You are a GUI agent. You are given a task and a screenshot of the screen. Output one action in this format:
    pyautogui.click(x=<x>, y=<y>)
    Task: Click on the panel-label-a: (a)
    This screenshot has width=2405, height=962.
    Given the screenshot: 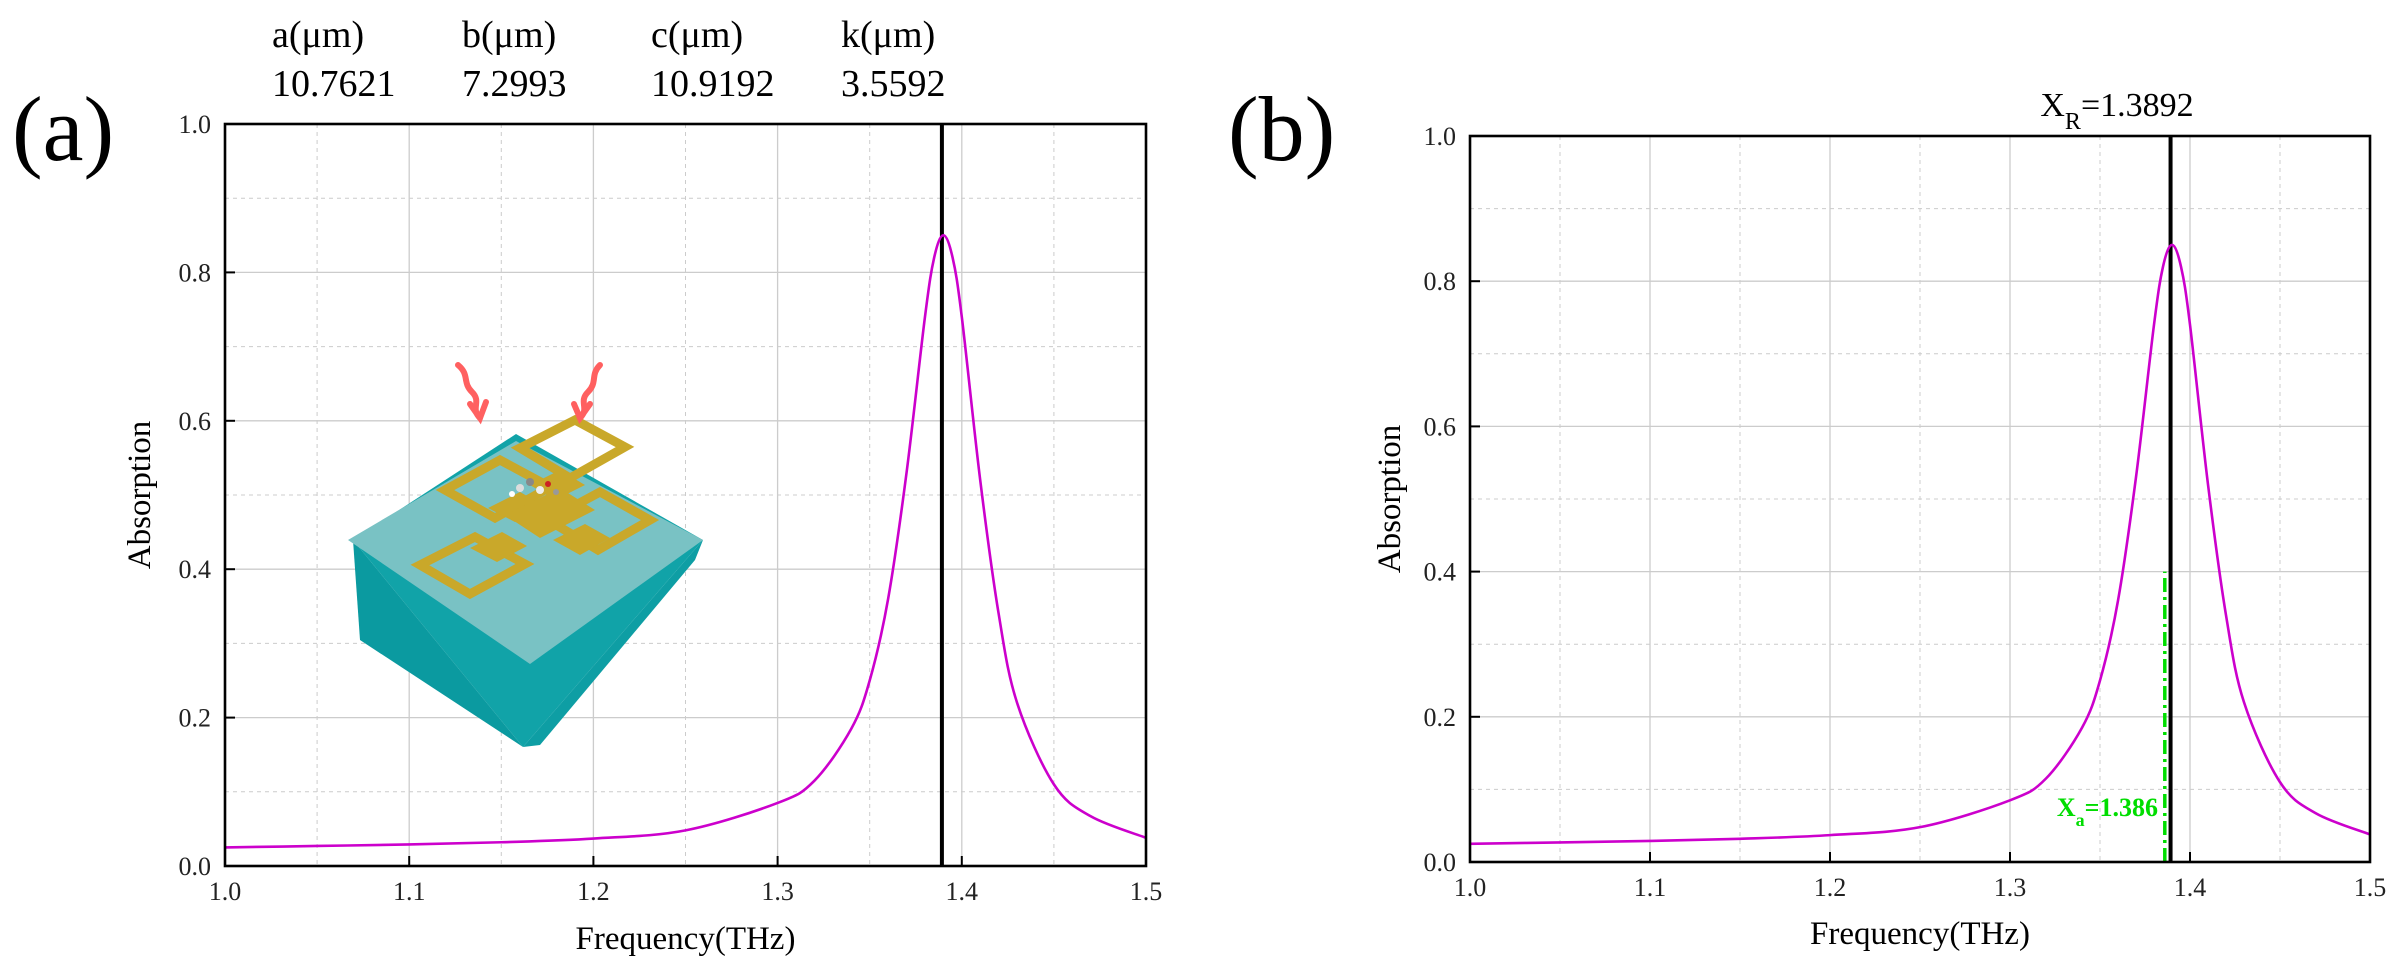 What is the action you would take?
    pyautogui.click(x=63, y=129)
    